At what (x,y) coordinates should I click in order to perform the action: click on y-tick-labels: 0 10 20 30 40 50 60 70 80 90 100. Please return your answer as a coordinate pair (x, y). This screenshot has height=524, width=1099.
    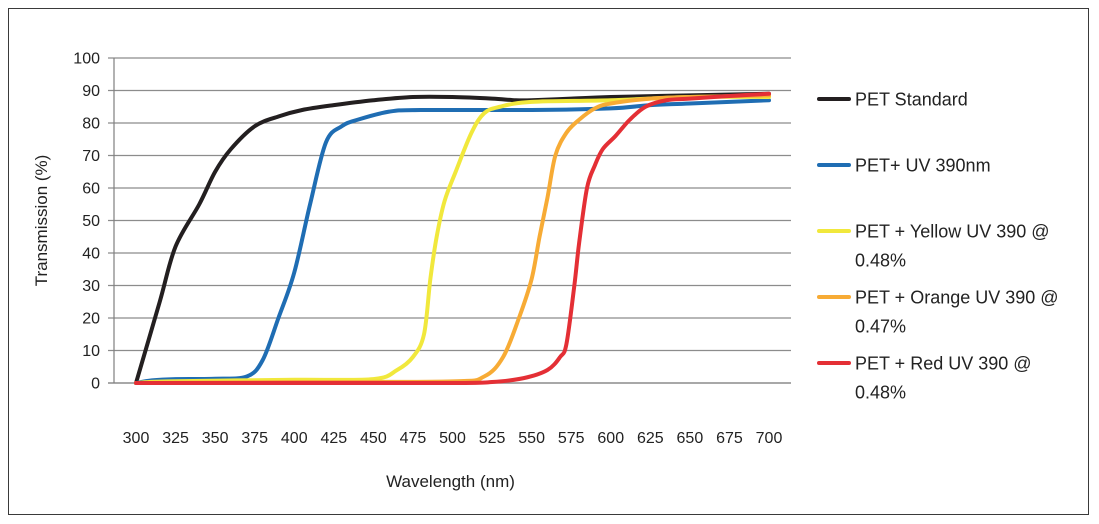
    Looking at the image, I should click on (86, 222).